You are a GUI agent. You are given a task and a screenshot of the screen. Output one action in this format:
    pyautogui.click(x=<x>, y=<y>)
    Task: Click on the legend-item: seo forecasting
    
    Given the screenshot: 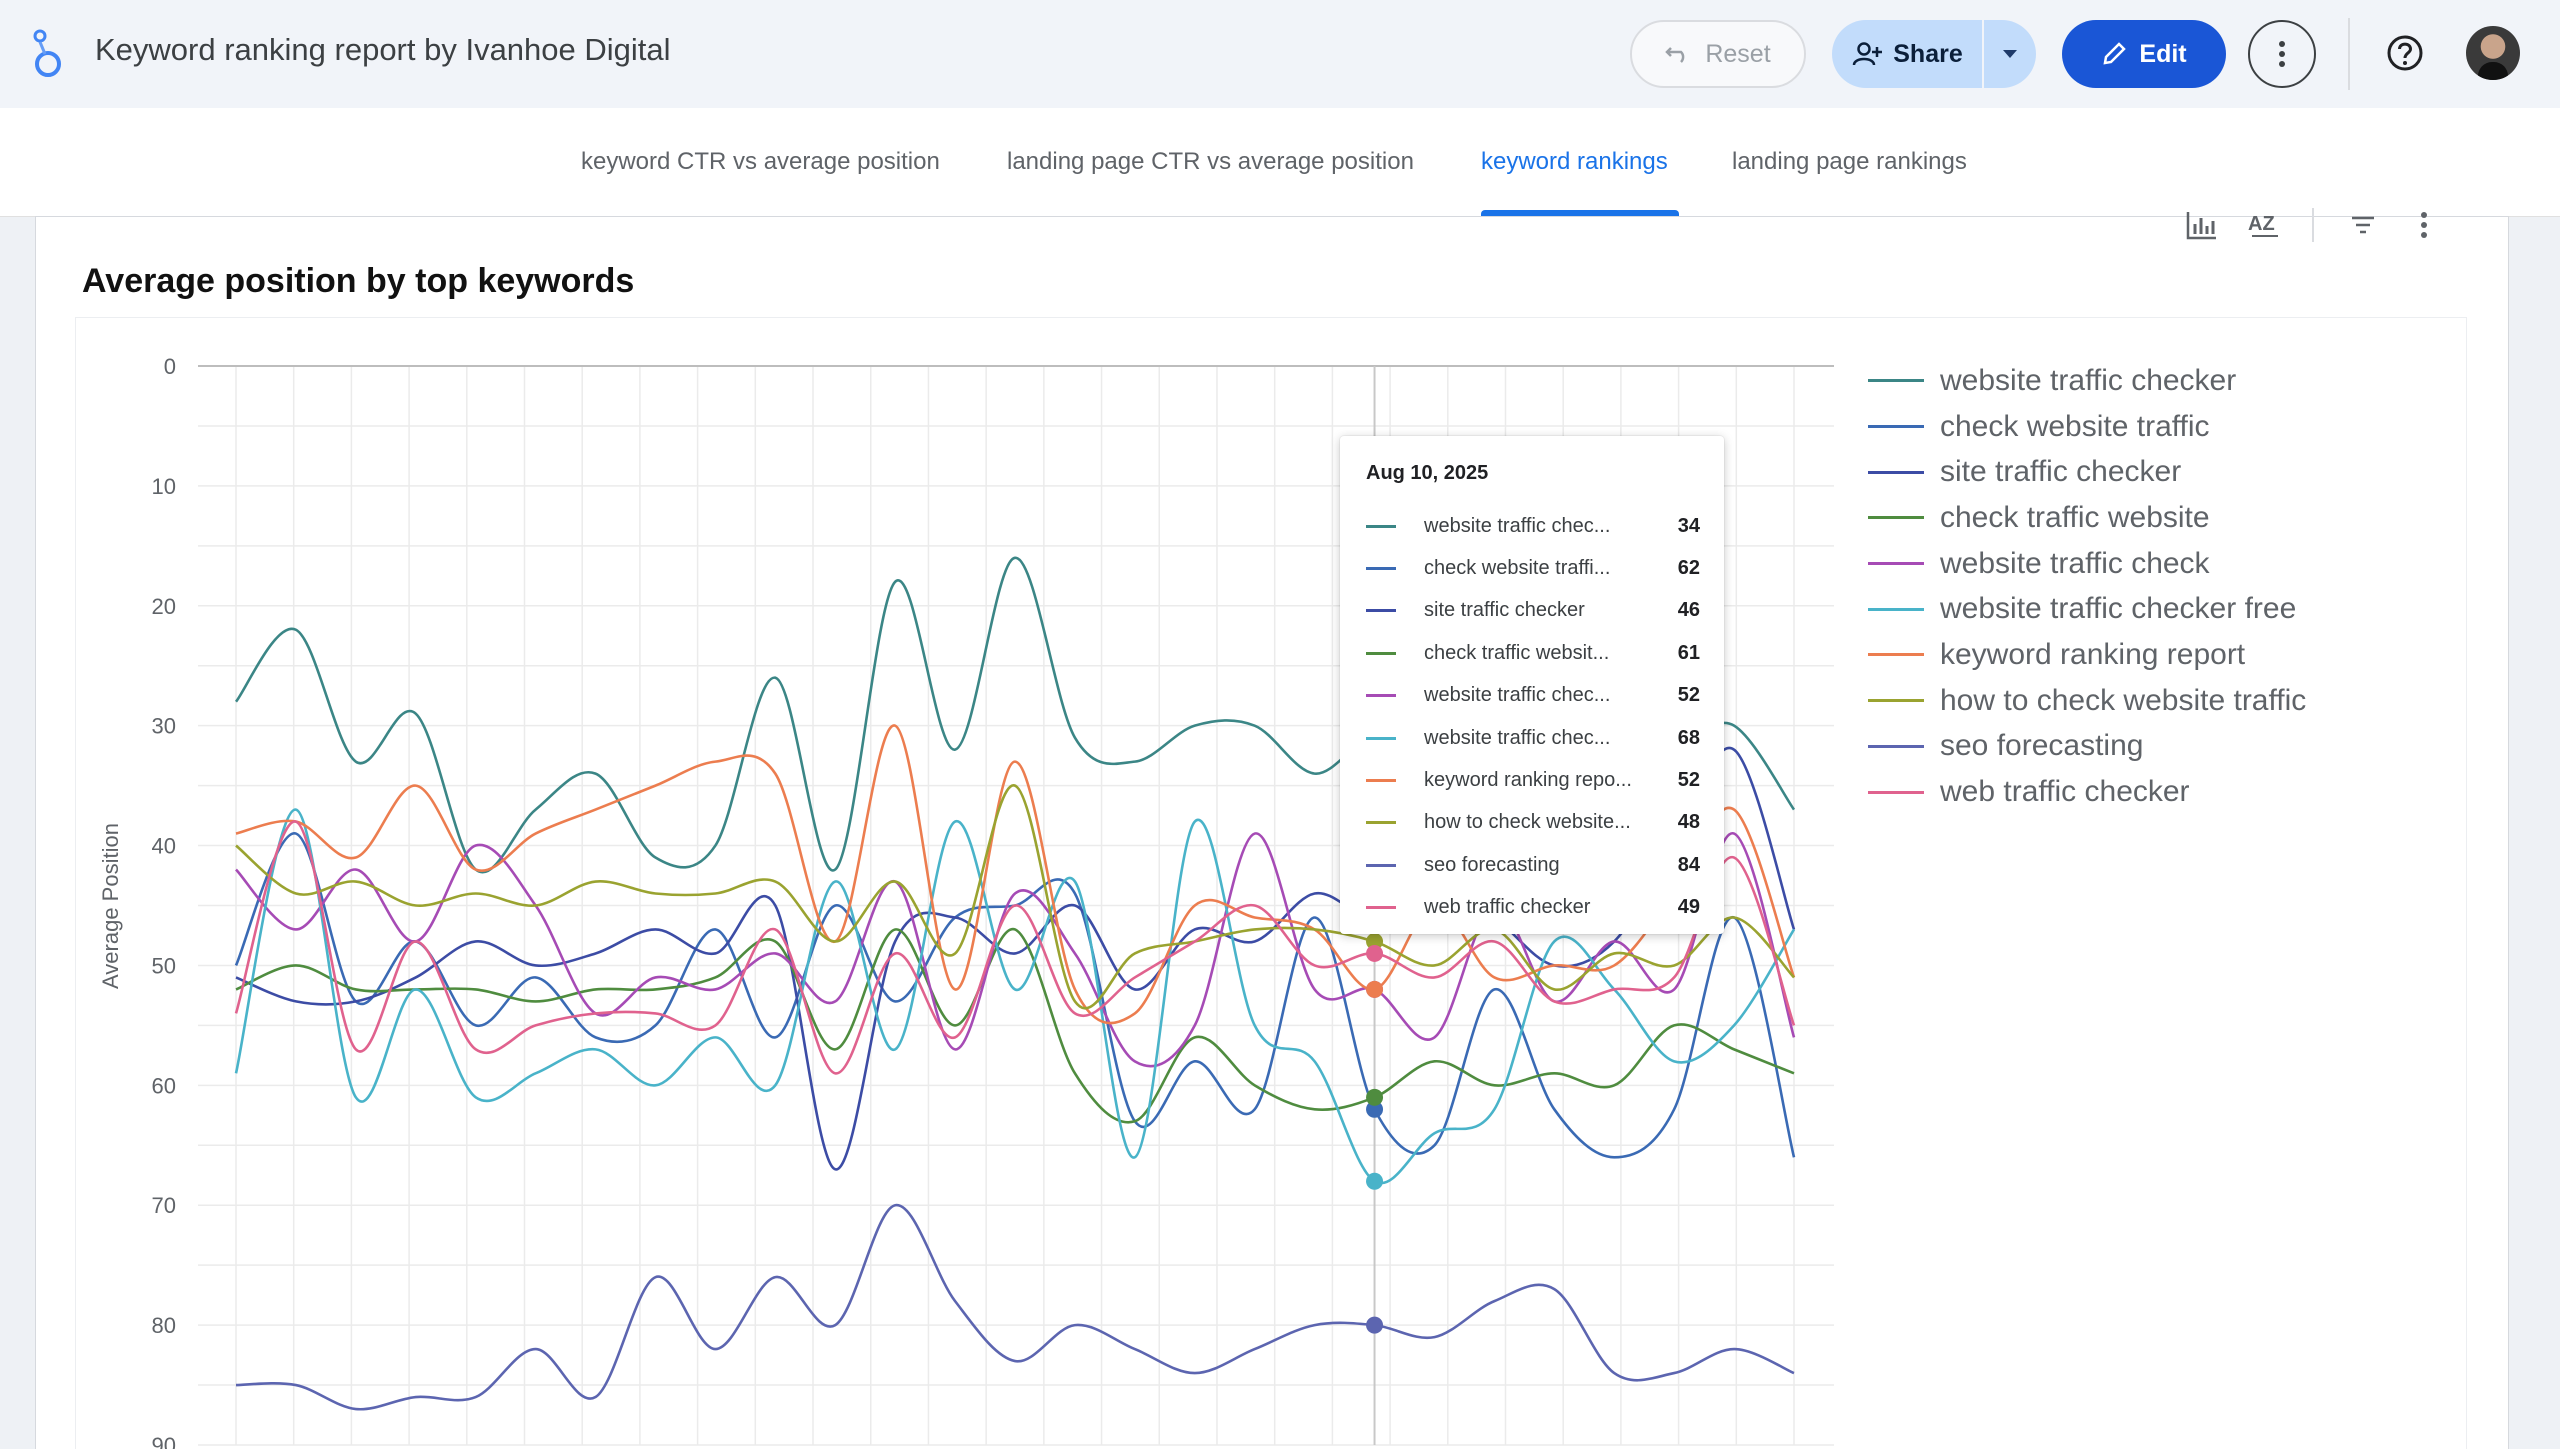 What is the action you would take?
    pyautogui.click(x=2087, y=747)
    